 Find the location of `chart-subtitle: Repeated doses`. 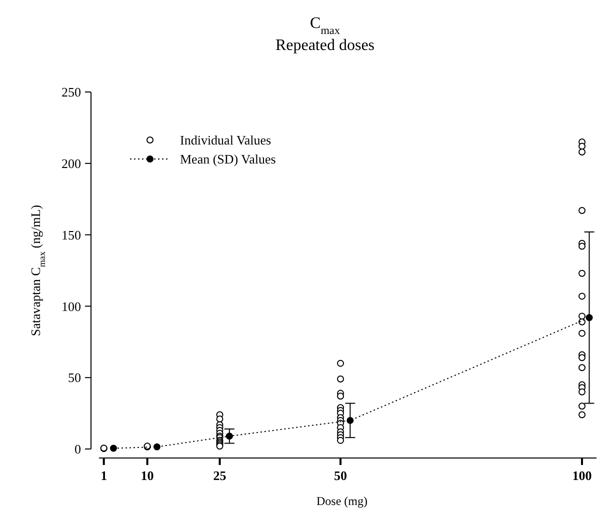

chart-subtitle: Repeated doses is located at coordinates (325, 45).